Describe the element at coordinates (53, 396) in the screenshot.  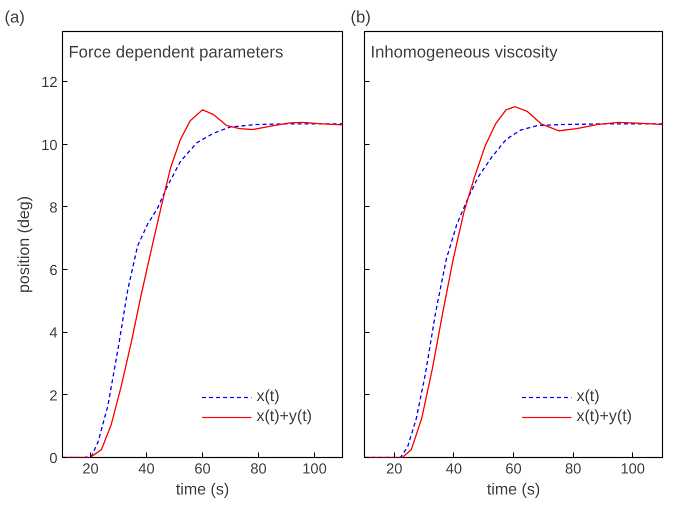
I see `y-tick-label: 2` at that location.